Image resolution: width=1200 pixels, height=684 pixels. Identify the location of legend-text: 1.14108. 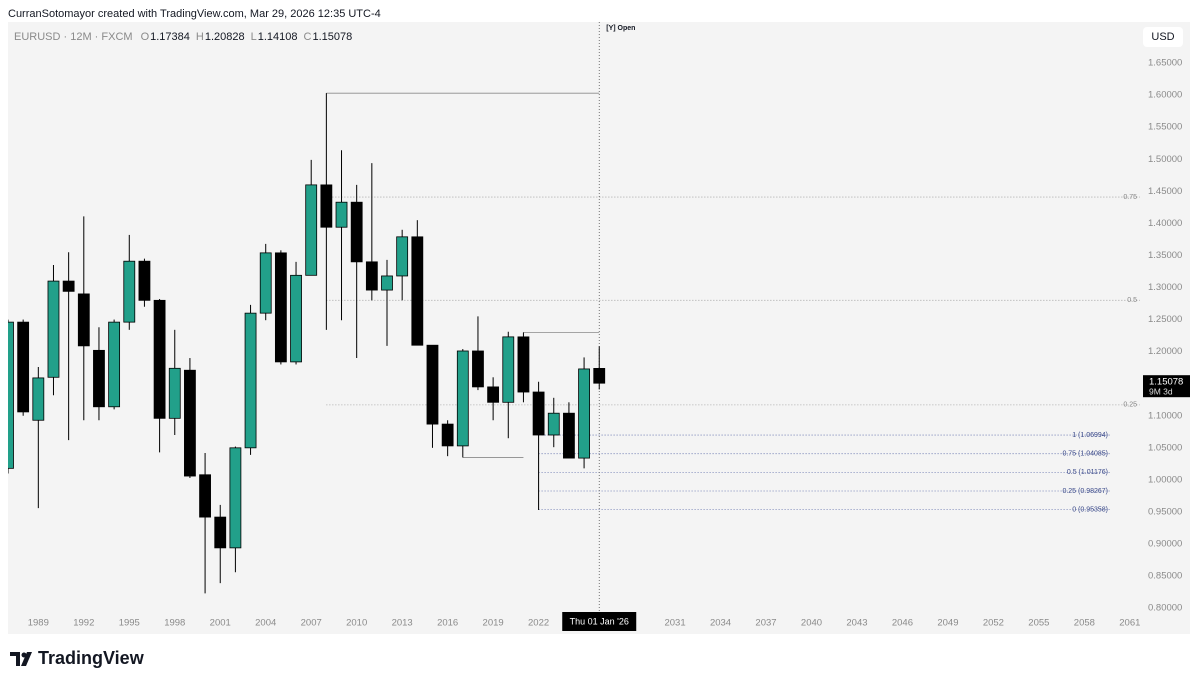
(278, 37).